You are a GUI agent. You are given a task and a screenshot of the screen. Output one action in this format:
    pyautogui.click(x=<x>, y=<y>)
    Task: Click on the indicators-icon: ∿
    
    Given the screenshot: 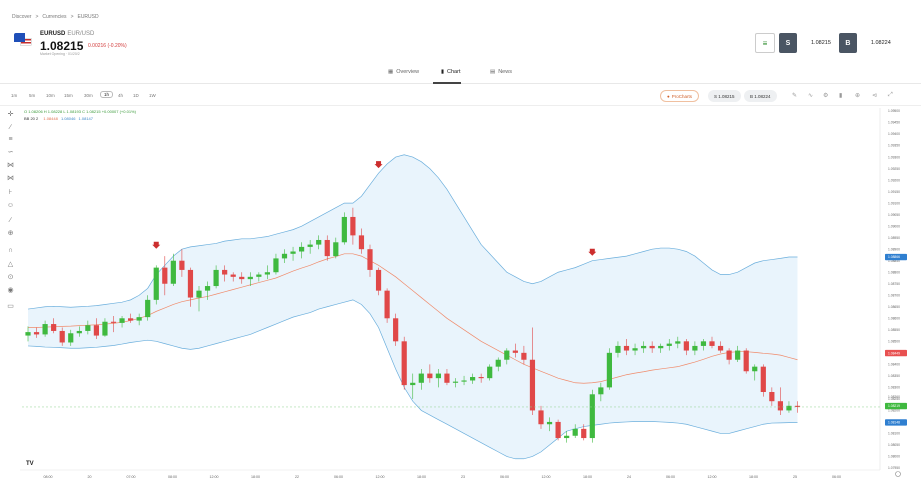 What is the action you would take?
    pyautogui.click(x=811, y=96)
    